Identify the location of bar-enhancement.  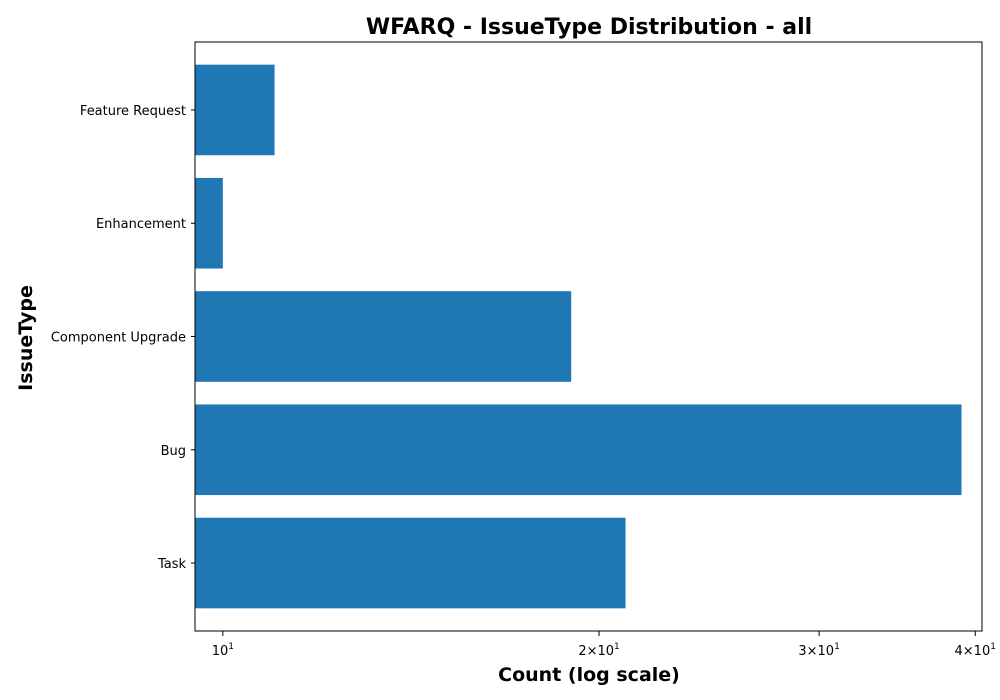
(209, 223).